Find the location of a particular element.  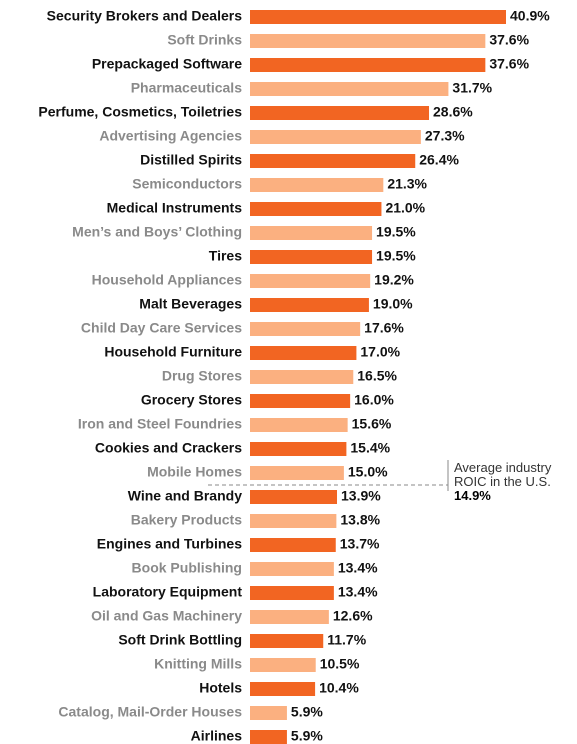

category-label: Soft Drinks is located at coordinates (204, 40).